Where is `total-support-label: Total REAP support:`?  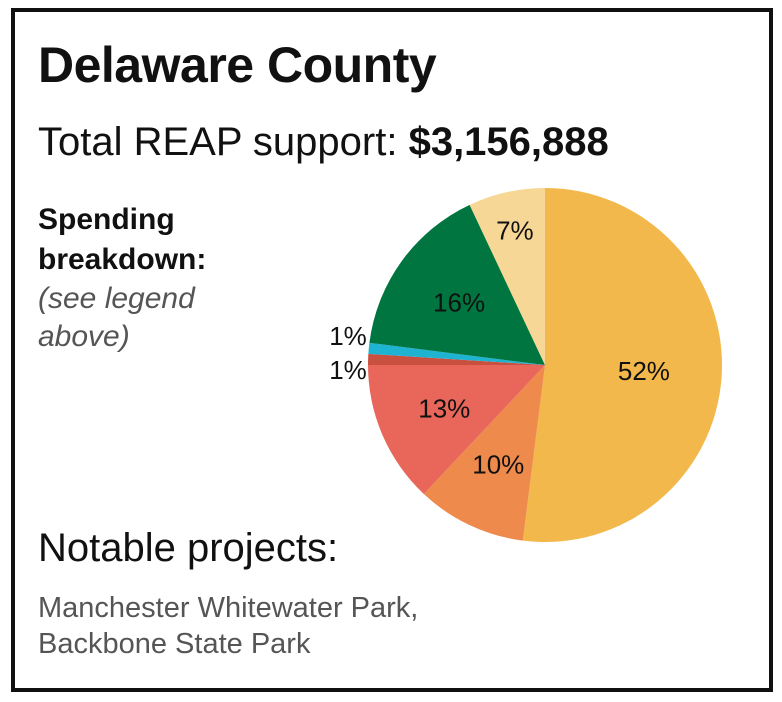 total-support-label: Total REAP support: is located at coordinates (218, 142).